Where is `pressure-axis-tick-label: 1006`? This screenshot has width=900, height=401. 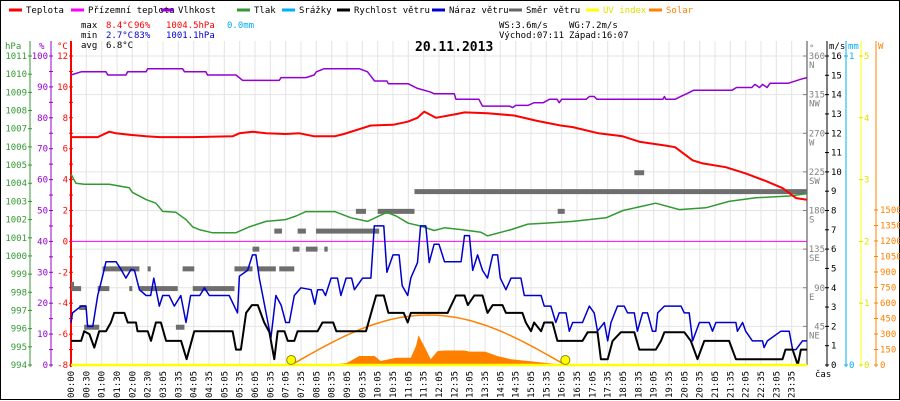
pressure-axis-tick-label: 1006 is located at coordinates (16, 148).